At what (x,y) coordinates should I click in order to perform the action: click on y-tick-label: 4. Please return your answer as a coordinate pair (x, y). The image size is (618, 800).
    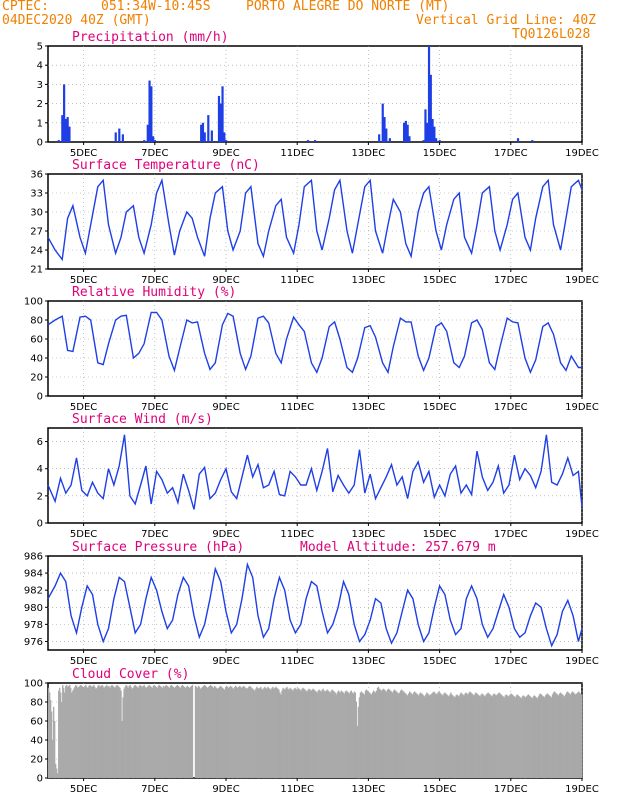
    Looking at the image, I should click on (40, 66).